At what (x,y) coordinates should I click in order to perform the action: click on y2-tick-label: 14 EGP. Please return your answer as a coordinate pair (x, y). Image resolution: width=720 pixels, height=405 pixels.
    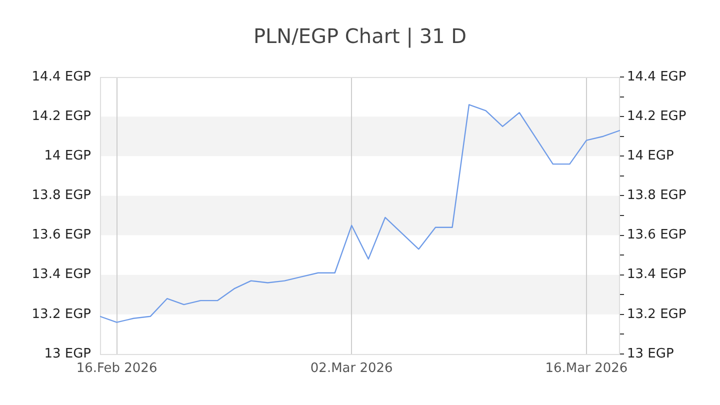
    Looking at the image, I should click on (68, 156).